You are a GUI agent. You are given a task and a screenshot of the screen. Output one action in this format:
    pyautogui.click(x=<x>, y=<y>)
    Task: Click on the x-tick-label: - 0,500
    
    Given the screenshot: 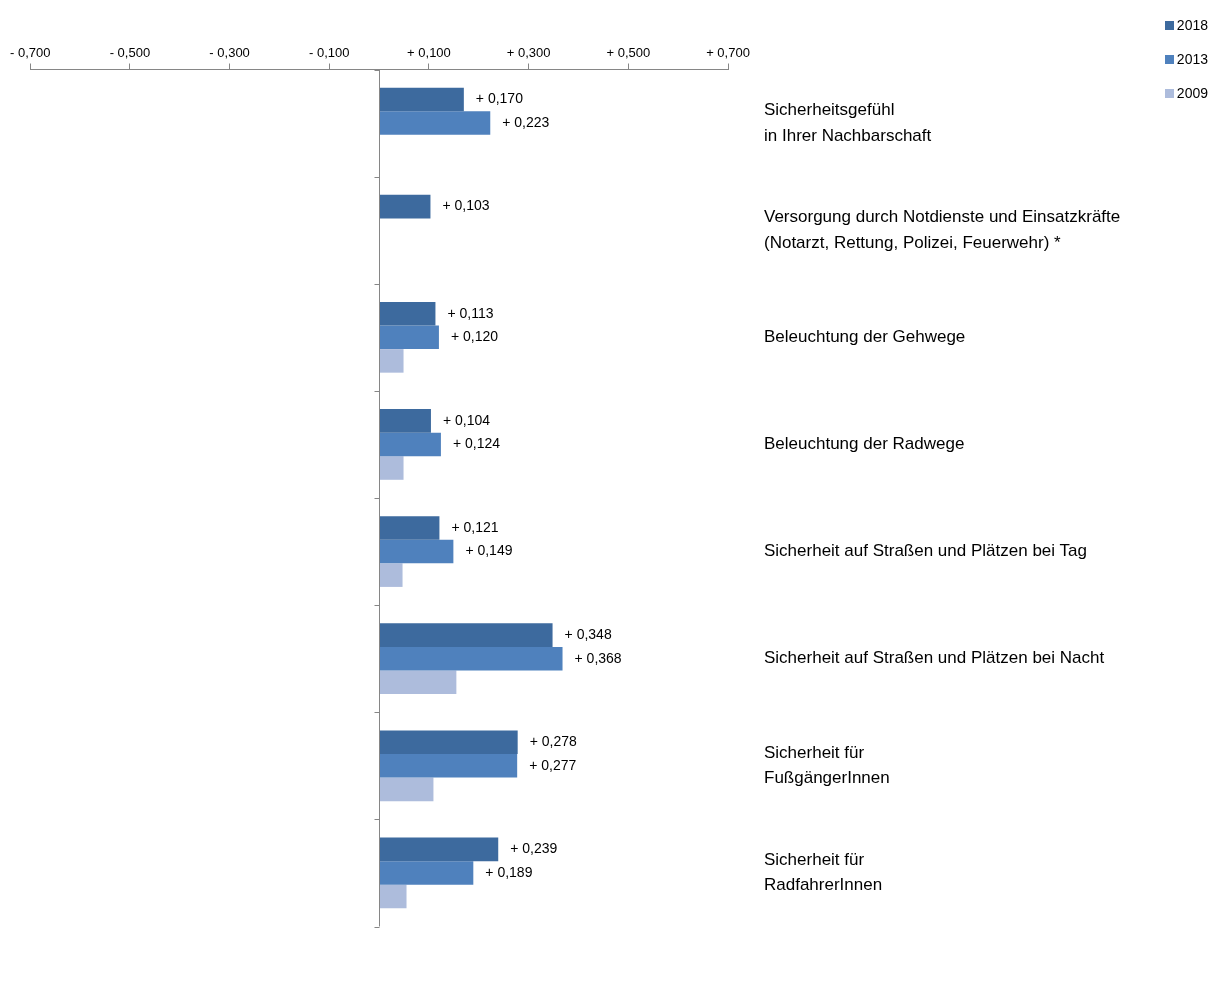 What is the action you would take?
    pyautogui.click(x=130, y=53)
    